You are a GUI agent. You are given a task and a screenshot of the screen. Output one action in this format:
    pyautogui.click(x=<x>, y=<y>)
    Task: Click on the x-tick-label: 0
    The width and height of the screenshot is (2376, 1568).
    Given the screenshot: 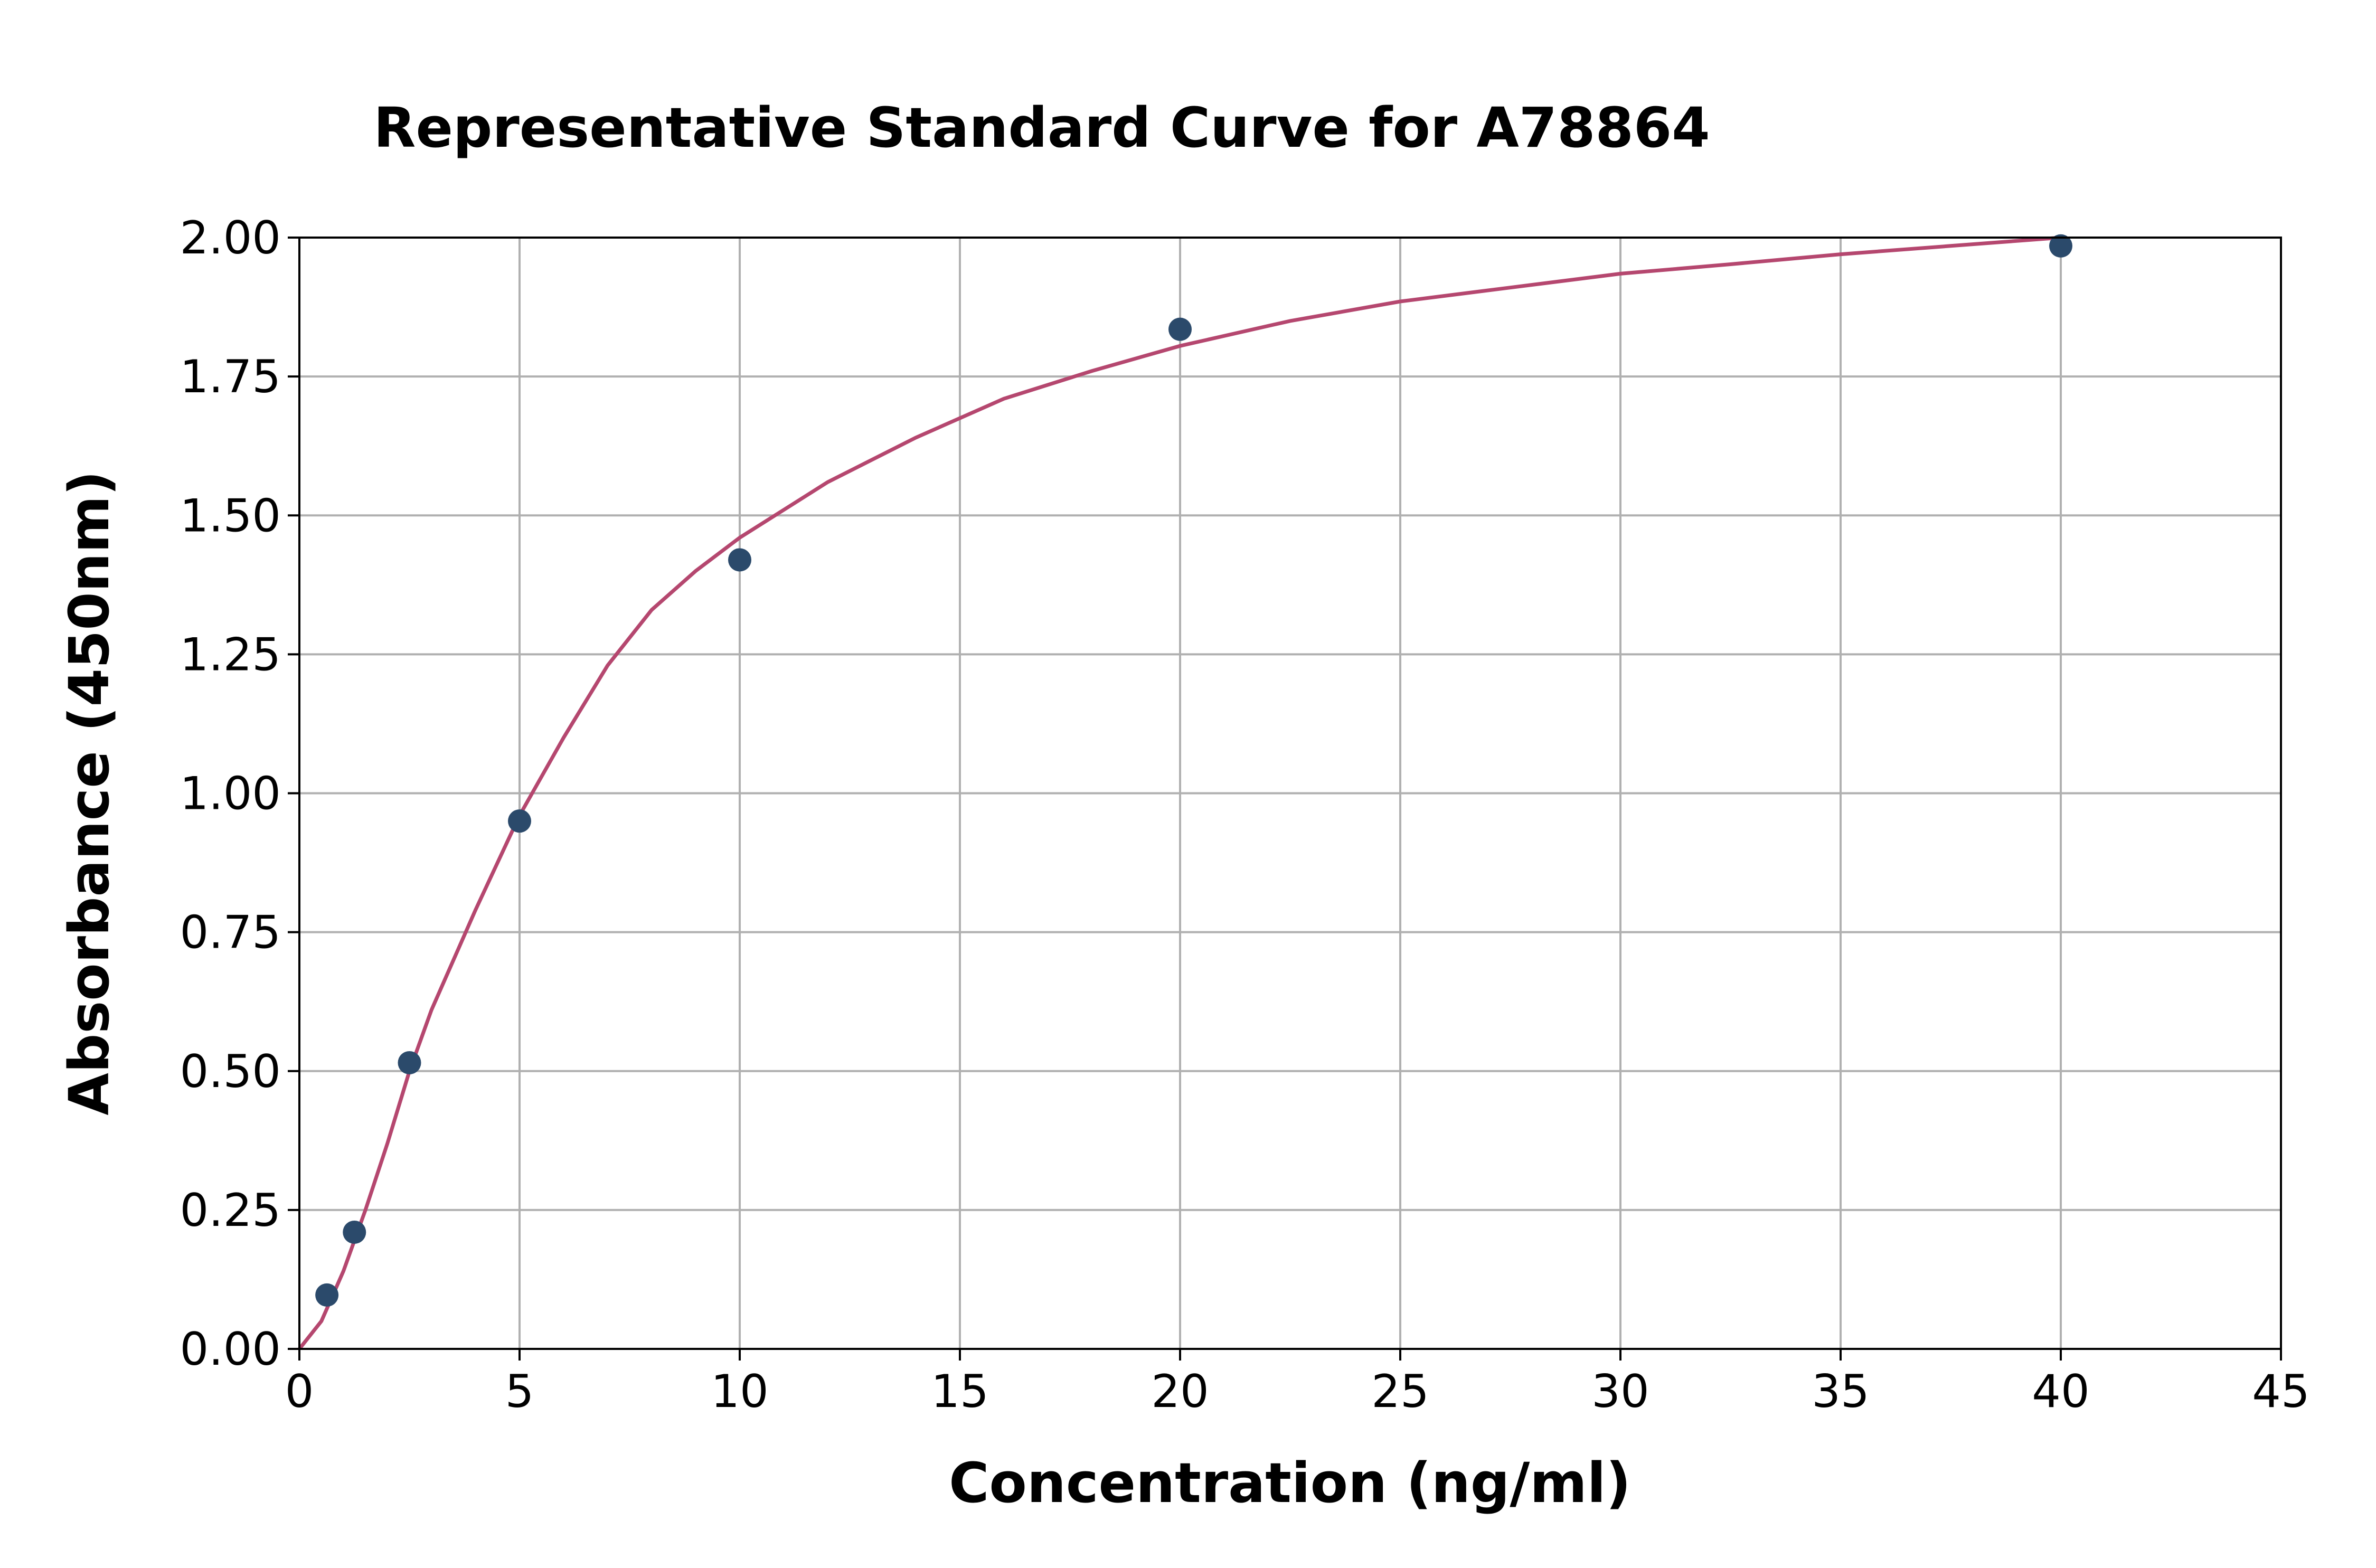 What is the action you would take?
    pyautogui.click(x=299, y=1391)
    